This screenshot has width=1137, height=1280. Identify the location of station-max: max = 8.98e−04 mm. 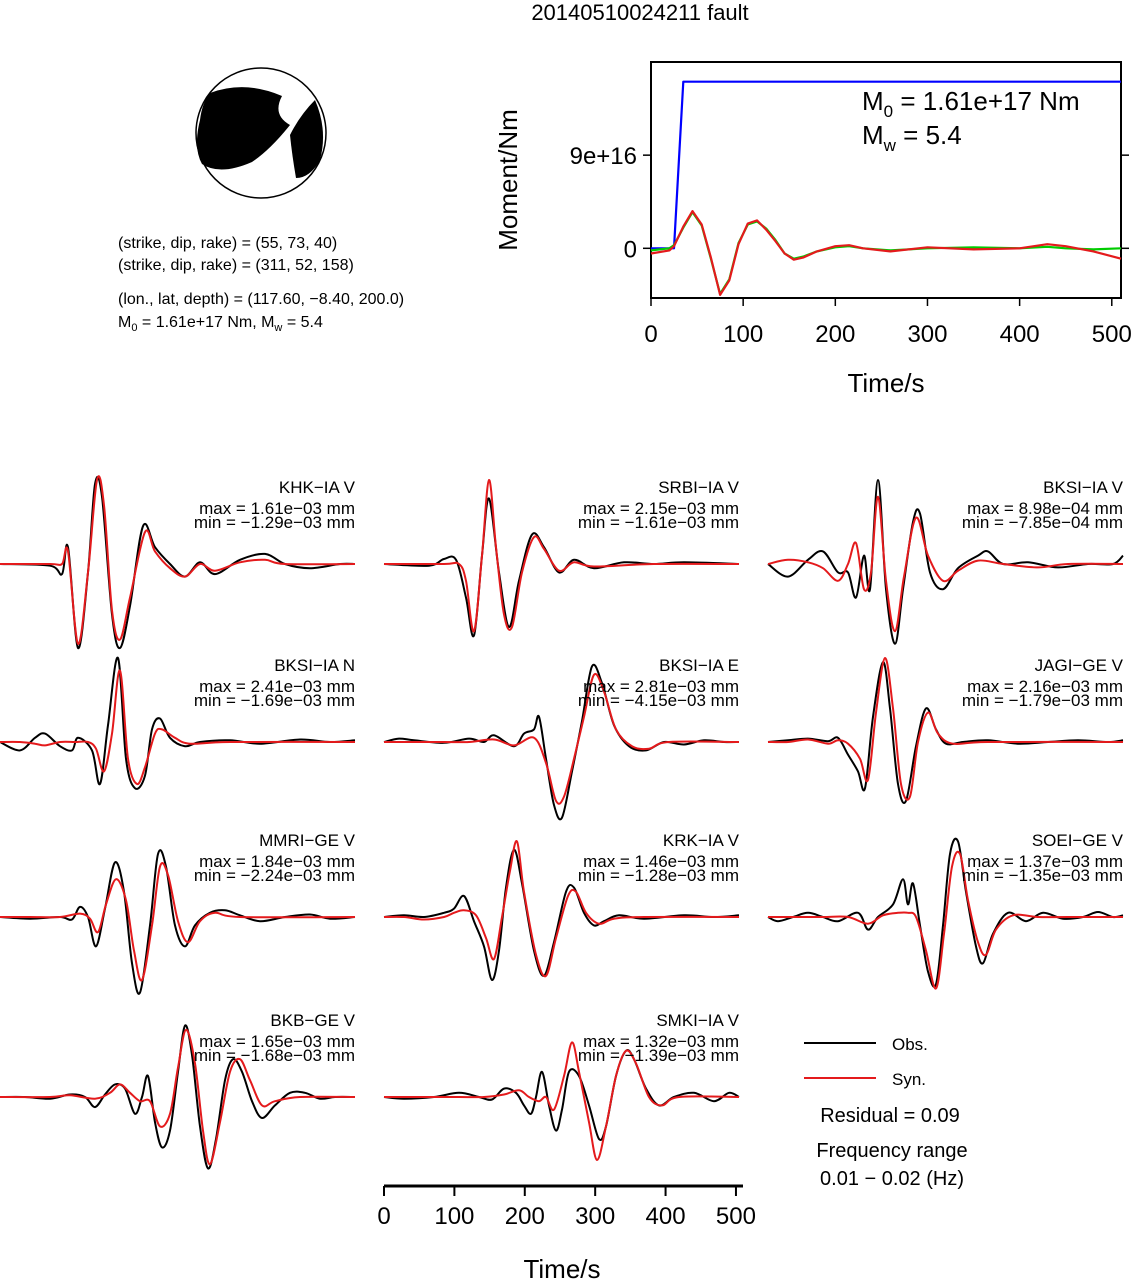
(1045, 508).